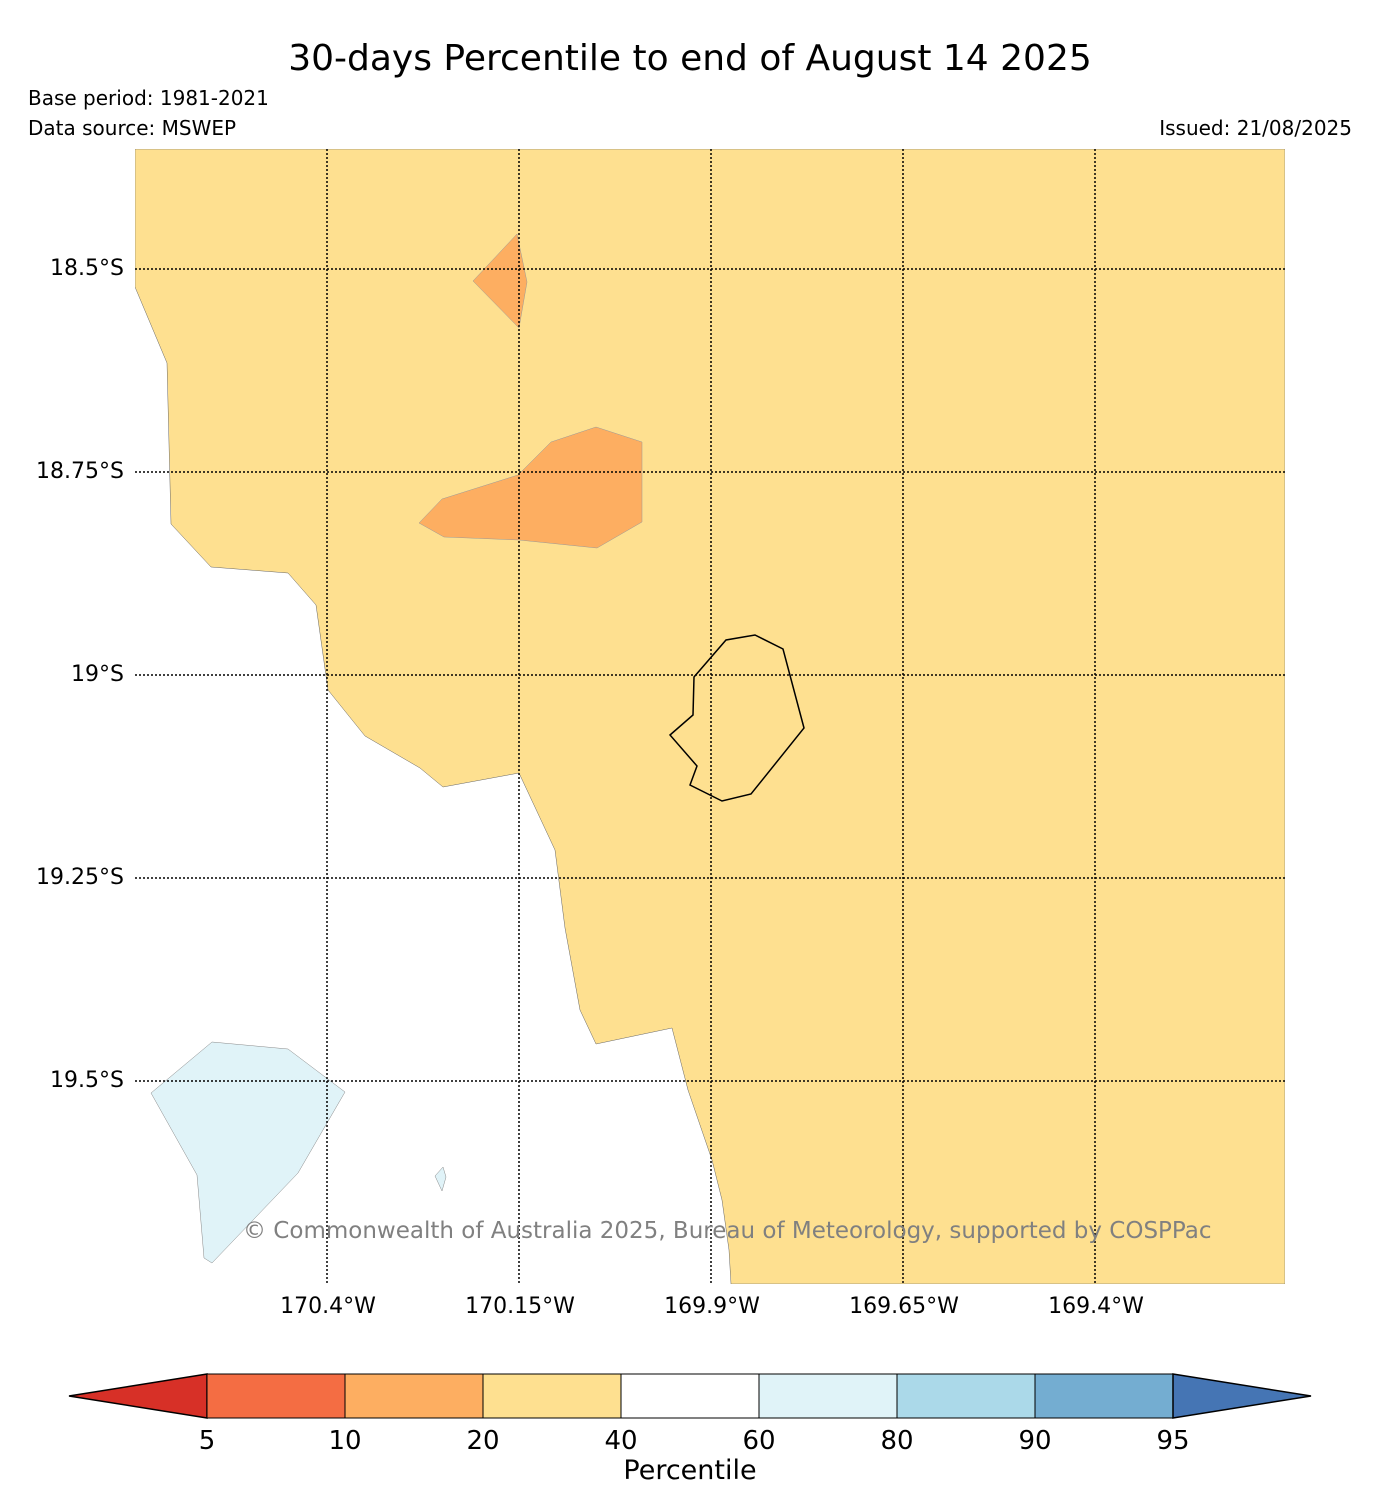 The height and width of the screenshot is (1494, 1380). Describe the element at coordinates (759, 1441) in the screenshot. I see `colorbar-tick: 60` at that location.